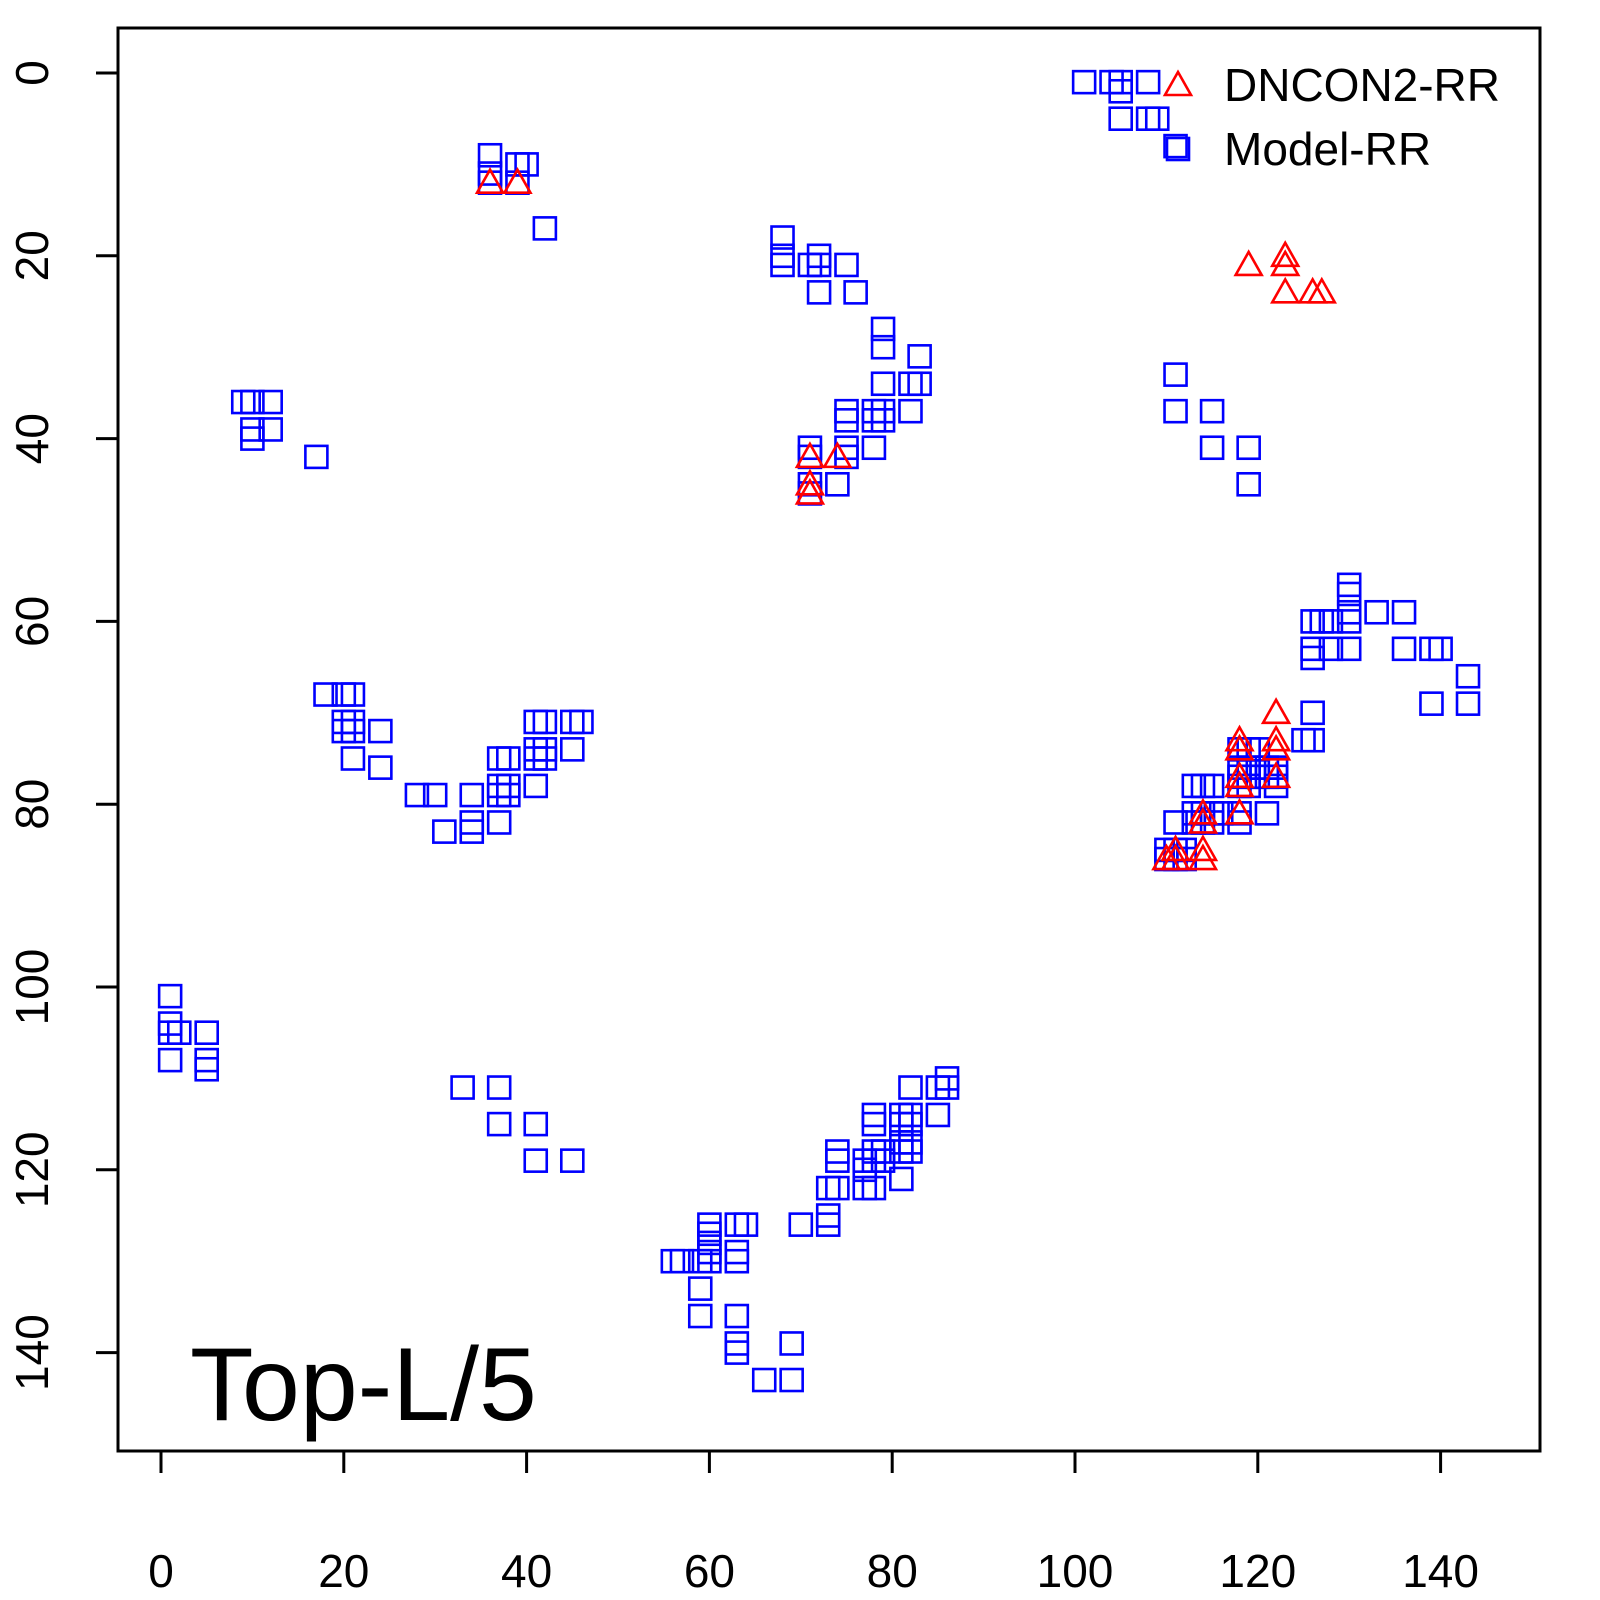 The width and height of the screenshot is (1600, 1600). What do you see at coordinates (1178, 149) in the screenshot?
I see `legend-marker-square` at bounding box center [1178, 149].